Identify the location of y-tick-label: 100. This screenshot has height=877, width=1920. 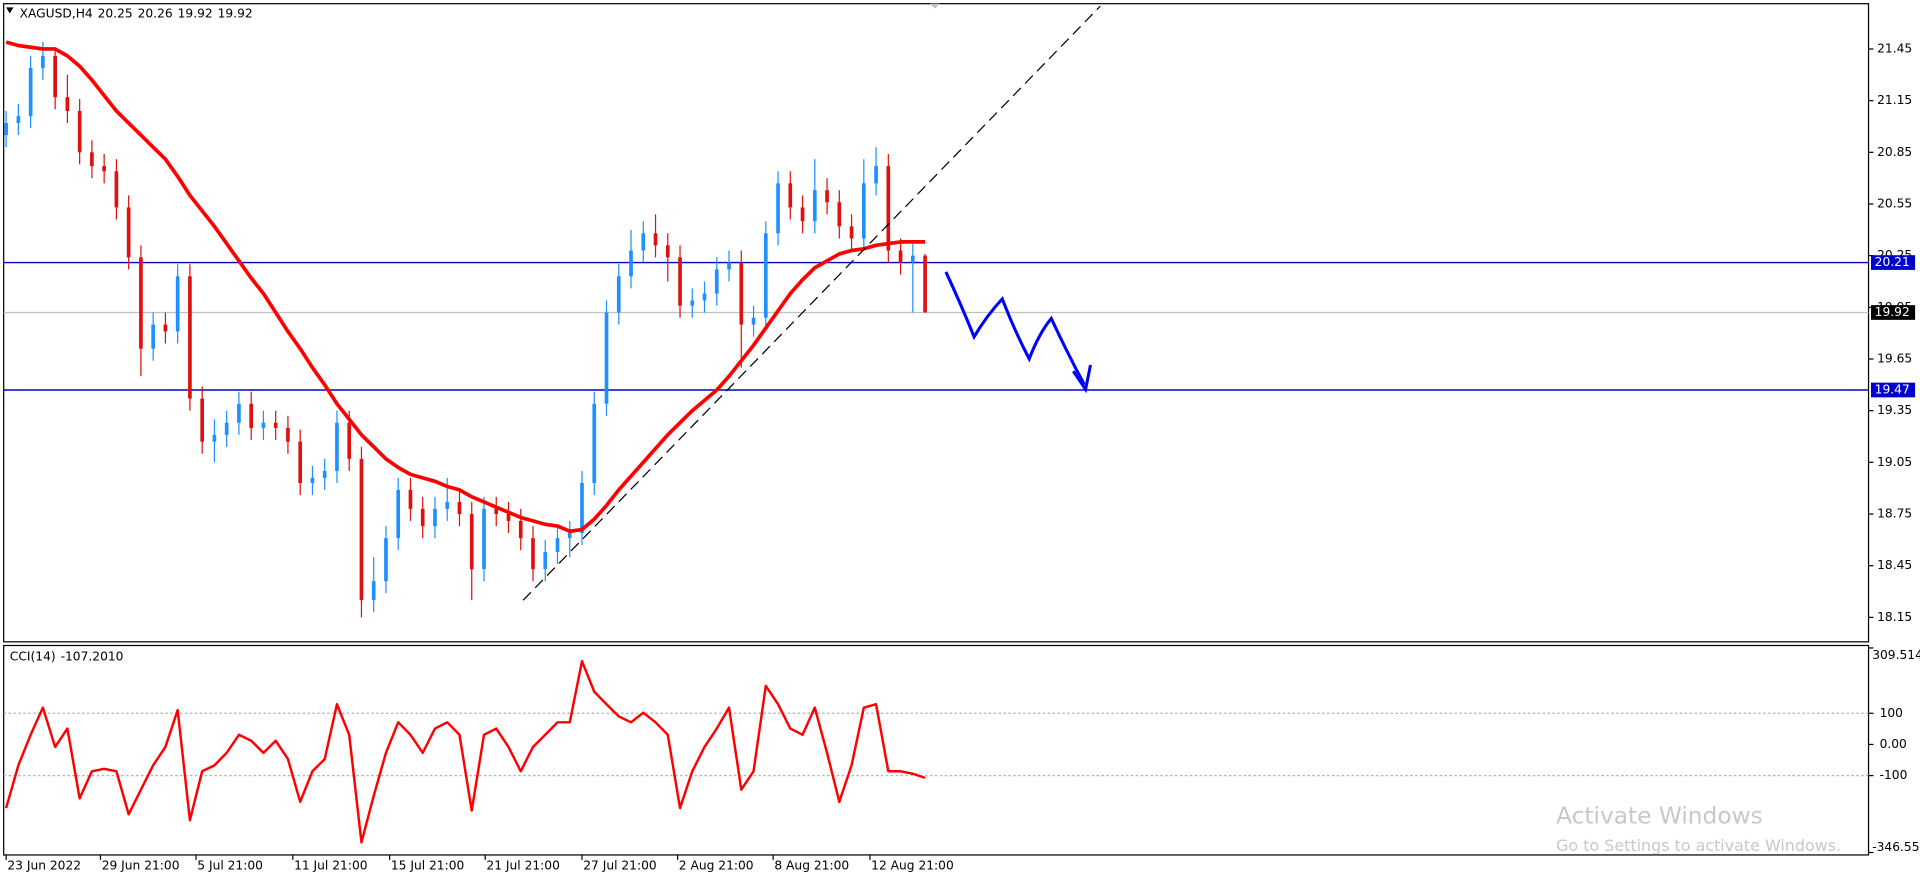
(1891, 713).